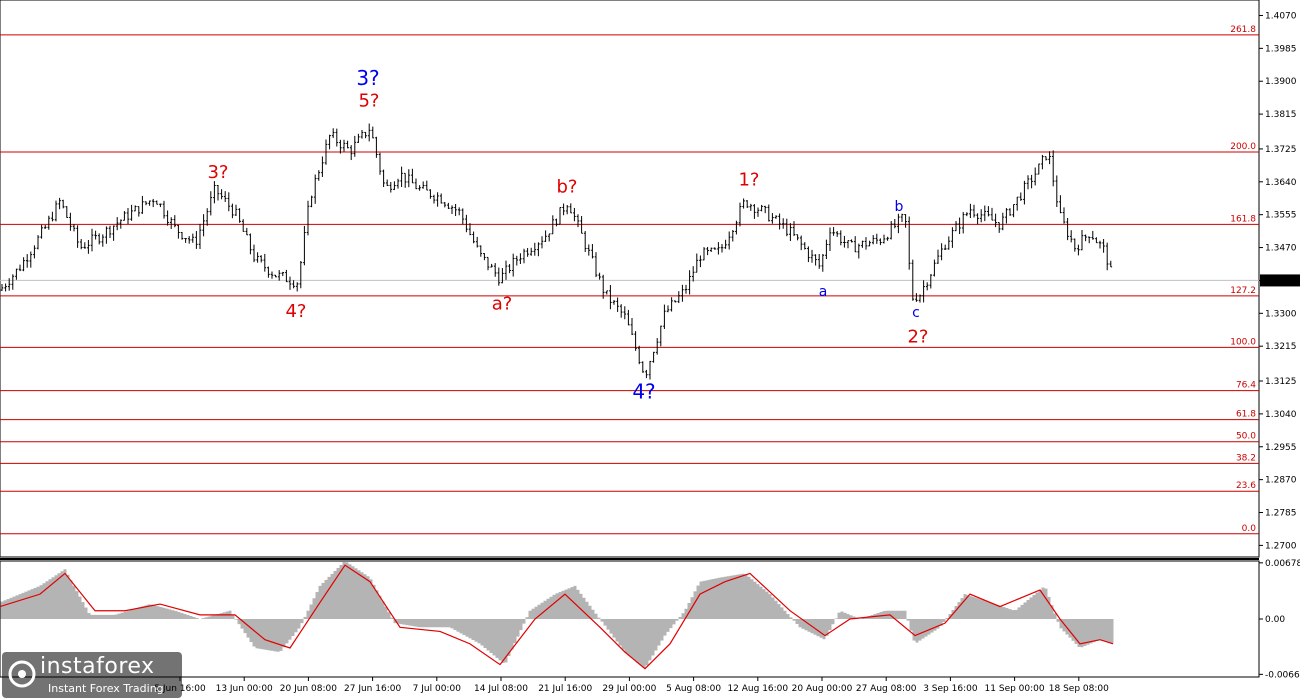 The image size is (1300, 700). What do you see at coordinates (567, 187) in the screenshot?
I see `wave-label: b?` at bounding box center [567, 187].